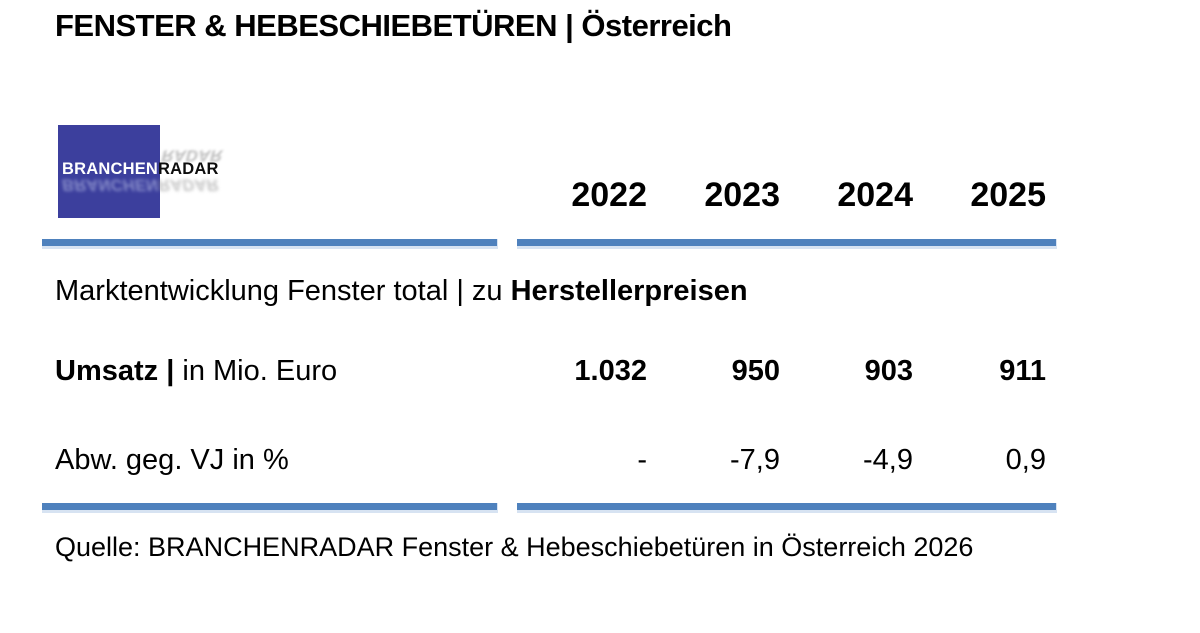 The width and height of the screenshot is (1200, 633). I want to click on logo-wordmark-radar: RADAR, so click(188, 169).